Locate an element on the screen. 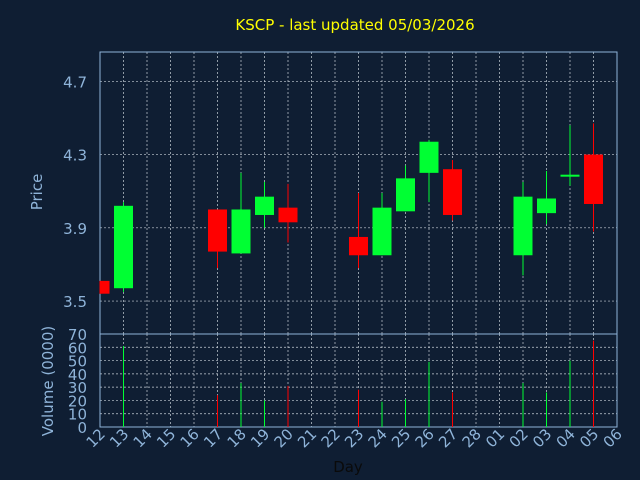  day-tick-label: 25 is located at coordinates (401, 438).